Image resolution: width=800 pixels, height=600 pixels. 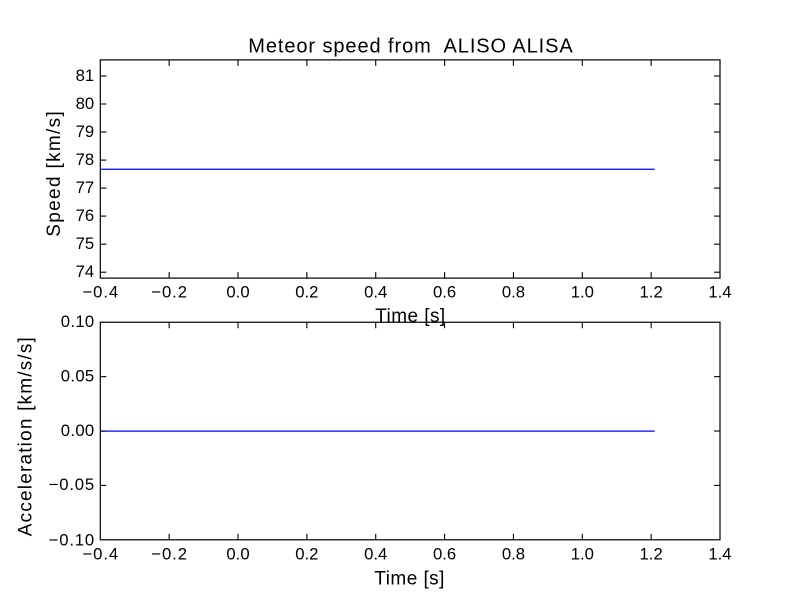 What do you see at coordinates (85, 75) in the screenshot?
I see `svg-text: 81` at bounding box center [85, 75].